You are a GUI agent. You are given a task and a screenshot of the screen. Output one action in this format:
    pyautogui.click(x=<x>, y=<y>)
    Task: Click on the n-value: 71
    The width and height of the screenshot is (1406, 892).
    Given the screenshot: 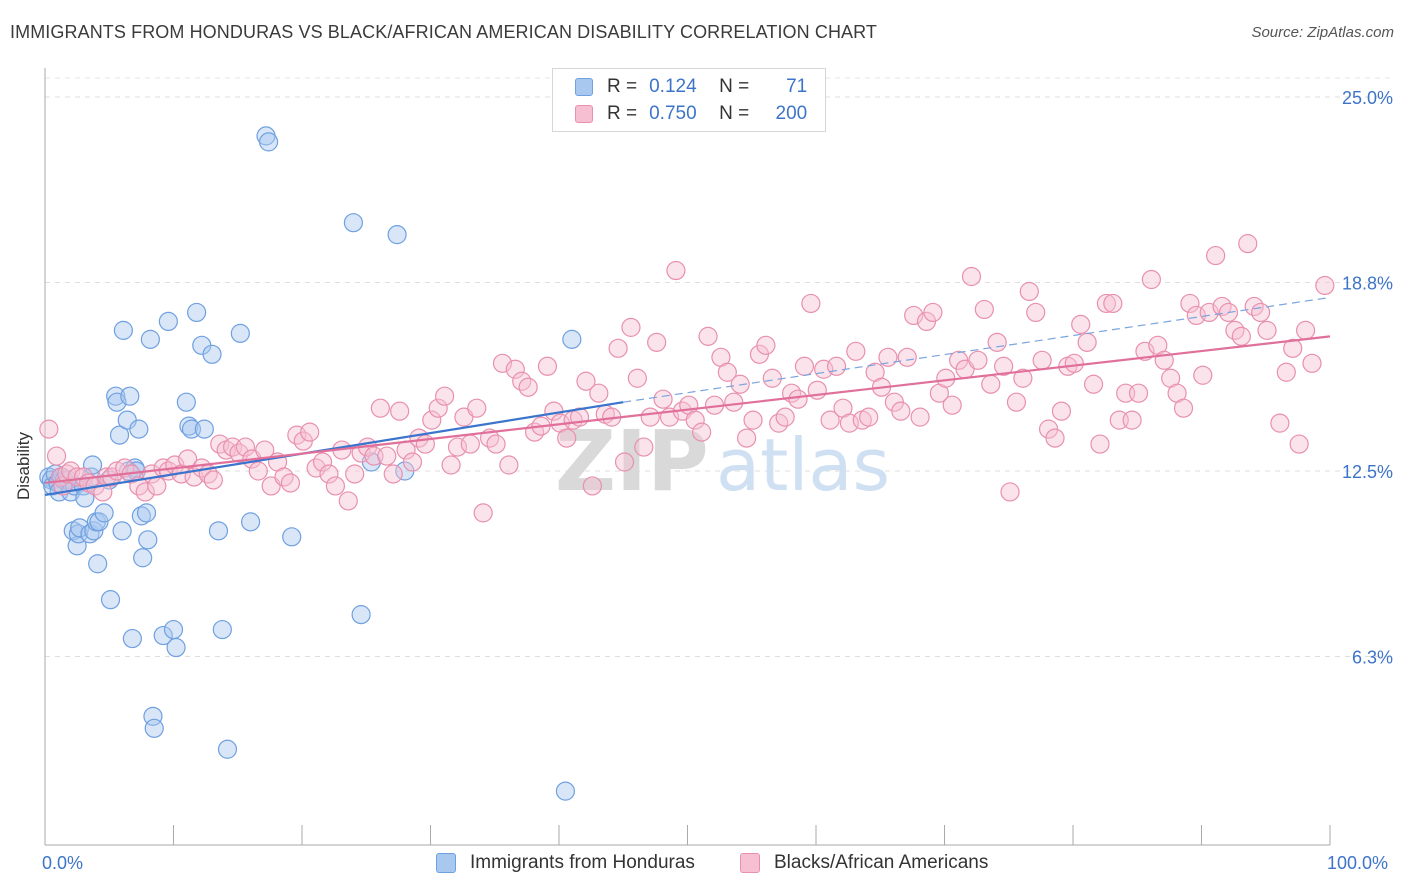 What is the action you would take?
    pyautogui.click(x=797, y=86)
    